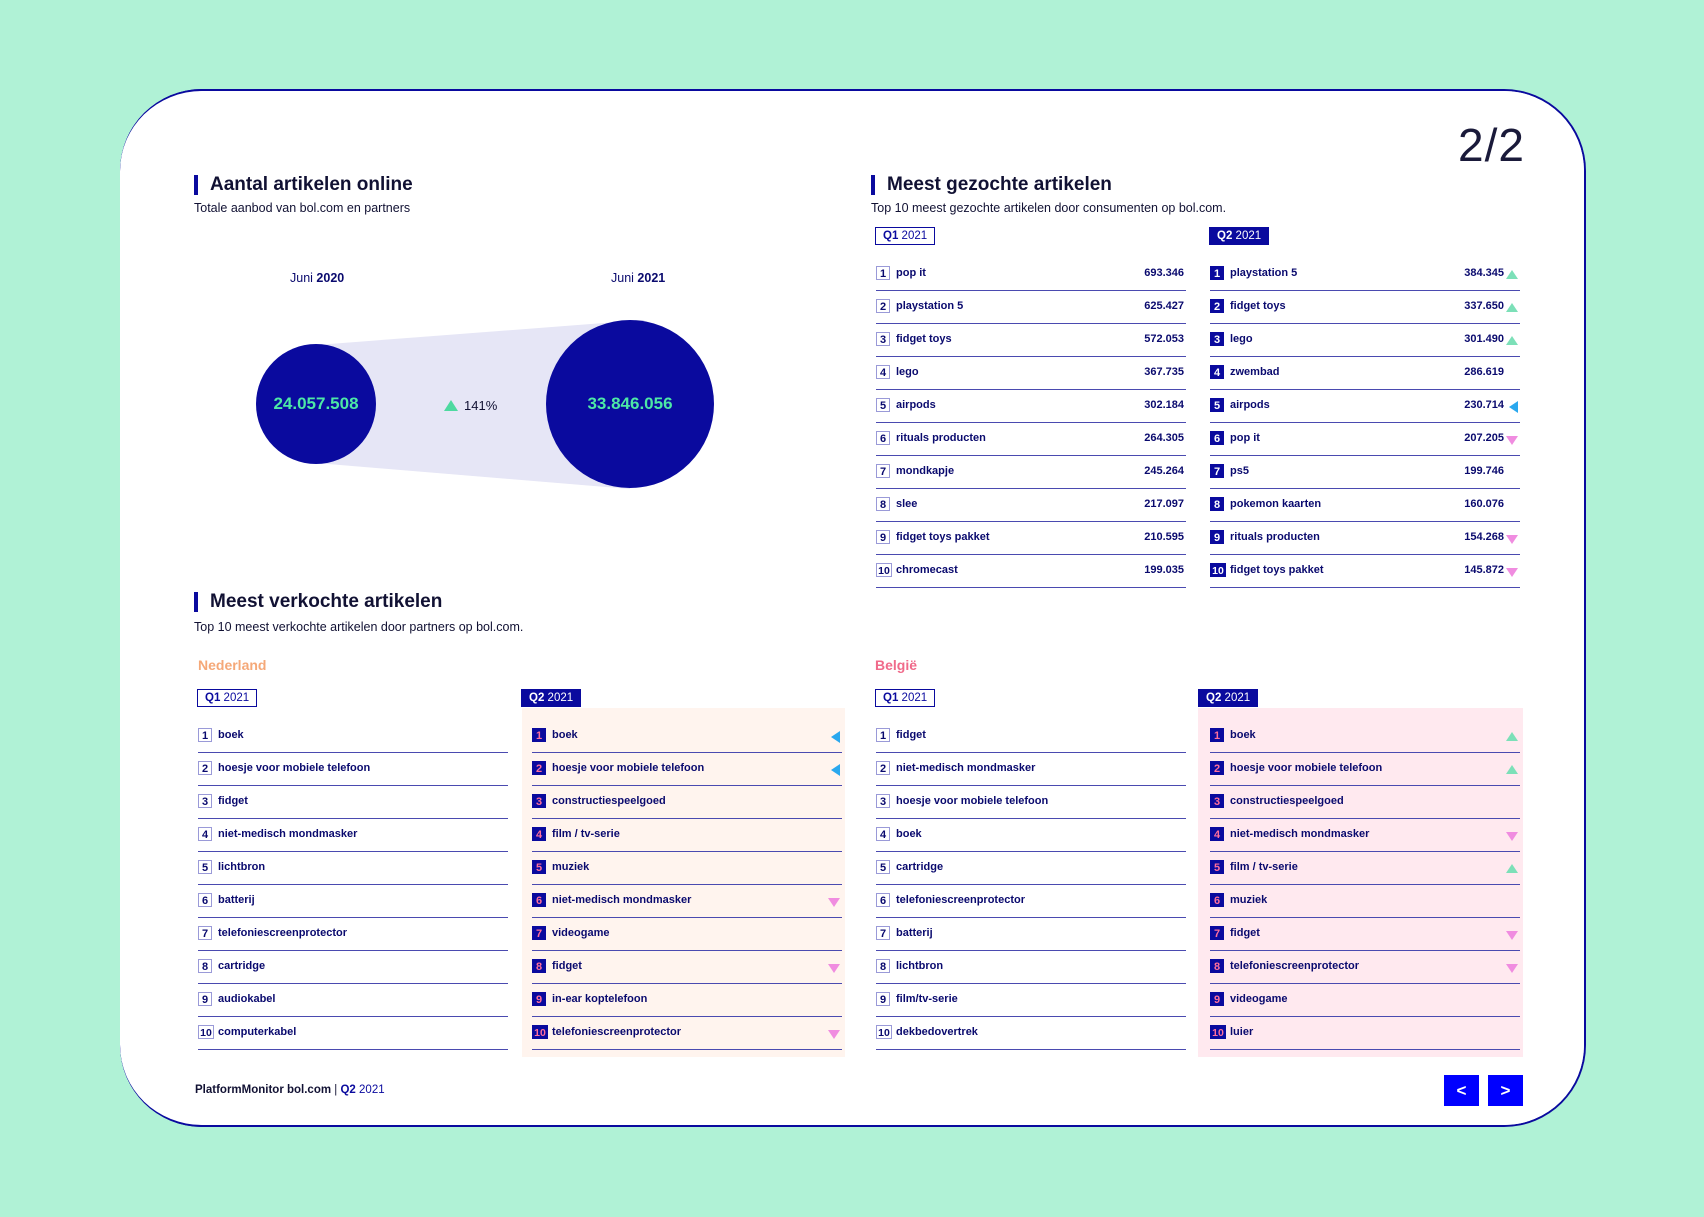 The height and width of the screenshot is (1217, 1704). What do you see at coordinates (1365, 373) in the screenshot?
I see `list-item: 4 zwembad 286.619` at bounding box center [1365, 373].